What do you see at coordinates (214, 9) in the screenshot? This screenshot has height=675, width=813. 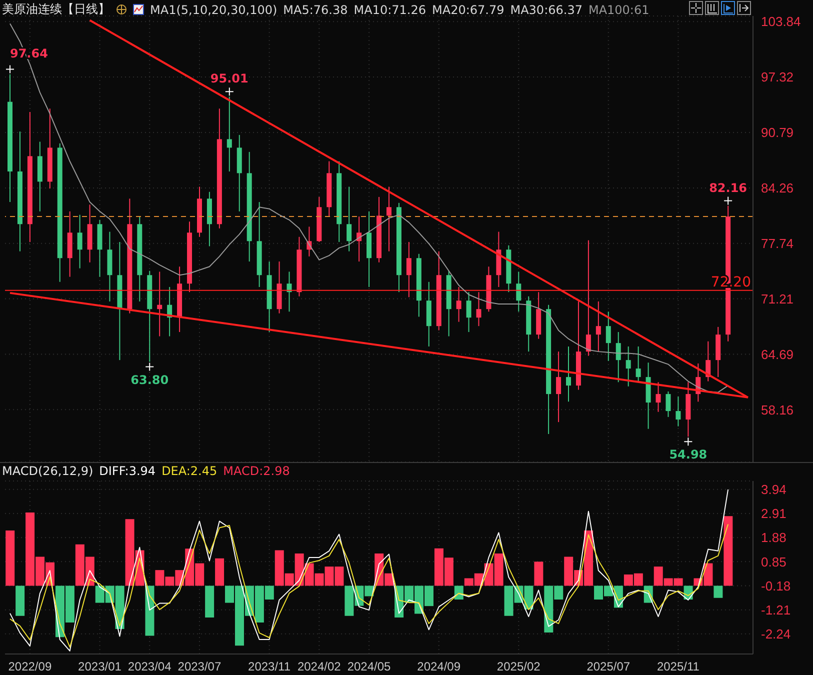 I see `annotation: MA1(5,10,20,30,100)` at bounding box center [214, 9].